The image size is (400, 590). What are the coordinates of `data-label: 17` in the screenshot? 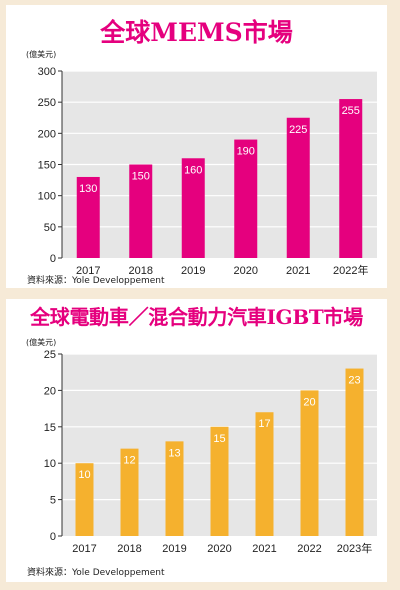 It's located at (264, 424).